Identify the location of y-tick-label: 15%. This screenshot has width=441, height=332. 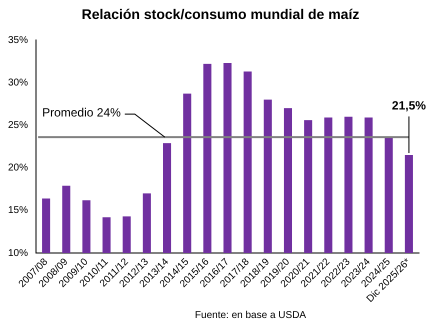
(18, 210).